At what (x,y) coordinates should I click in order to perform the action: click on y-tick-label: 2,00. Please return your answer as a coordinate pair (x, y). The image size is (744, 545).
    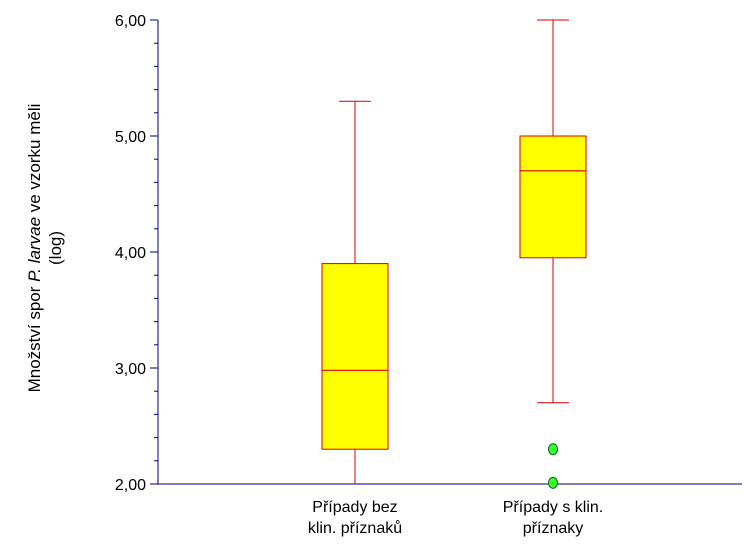
    Looking at the image, I should click on (130, 485).